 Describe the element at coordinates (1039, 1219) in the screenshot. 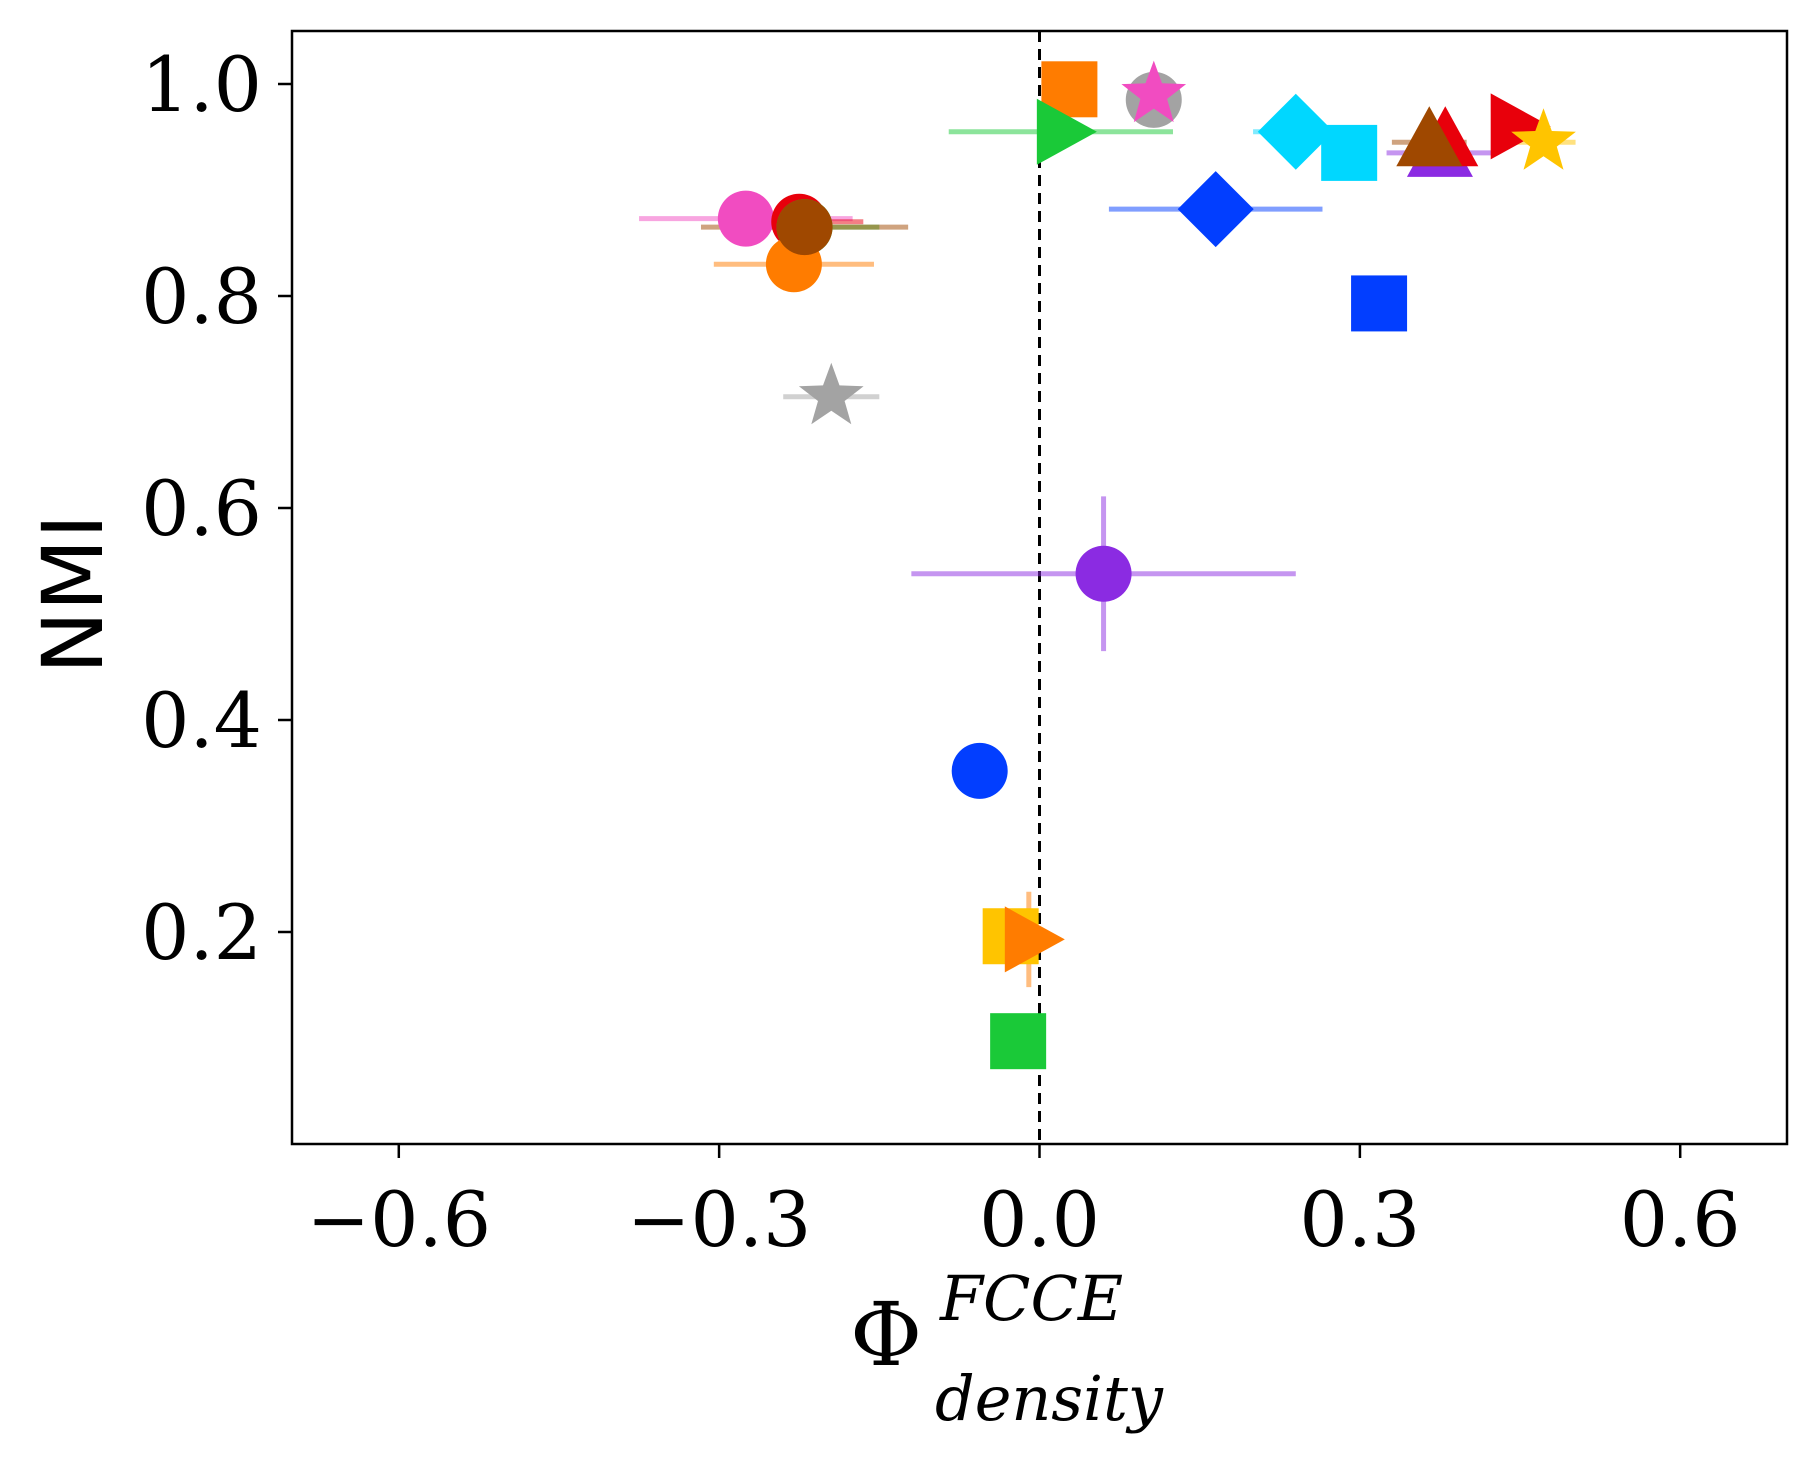

I see `x-tick-label: 0.0` at that location.